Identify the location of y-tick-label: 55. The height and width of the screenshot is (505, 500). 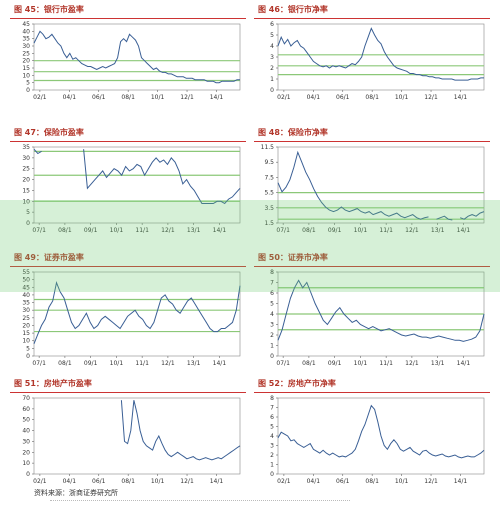
(26, 272).